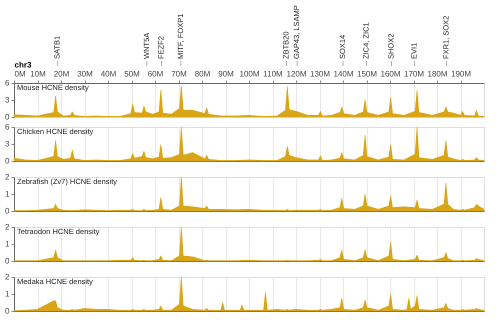 The width and height of the screenshot is (500, 320). Describe the element at coordinates (461, 74) in the screenshot. I see `x-tick-label: 190M` at that location.